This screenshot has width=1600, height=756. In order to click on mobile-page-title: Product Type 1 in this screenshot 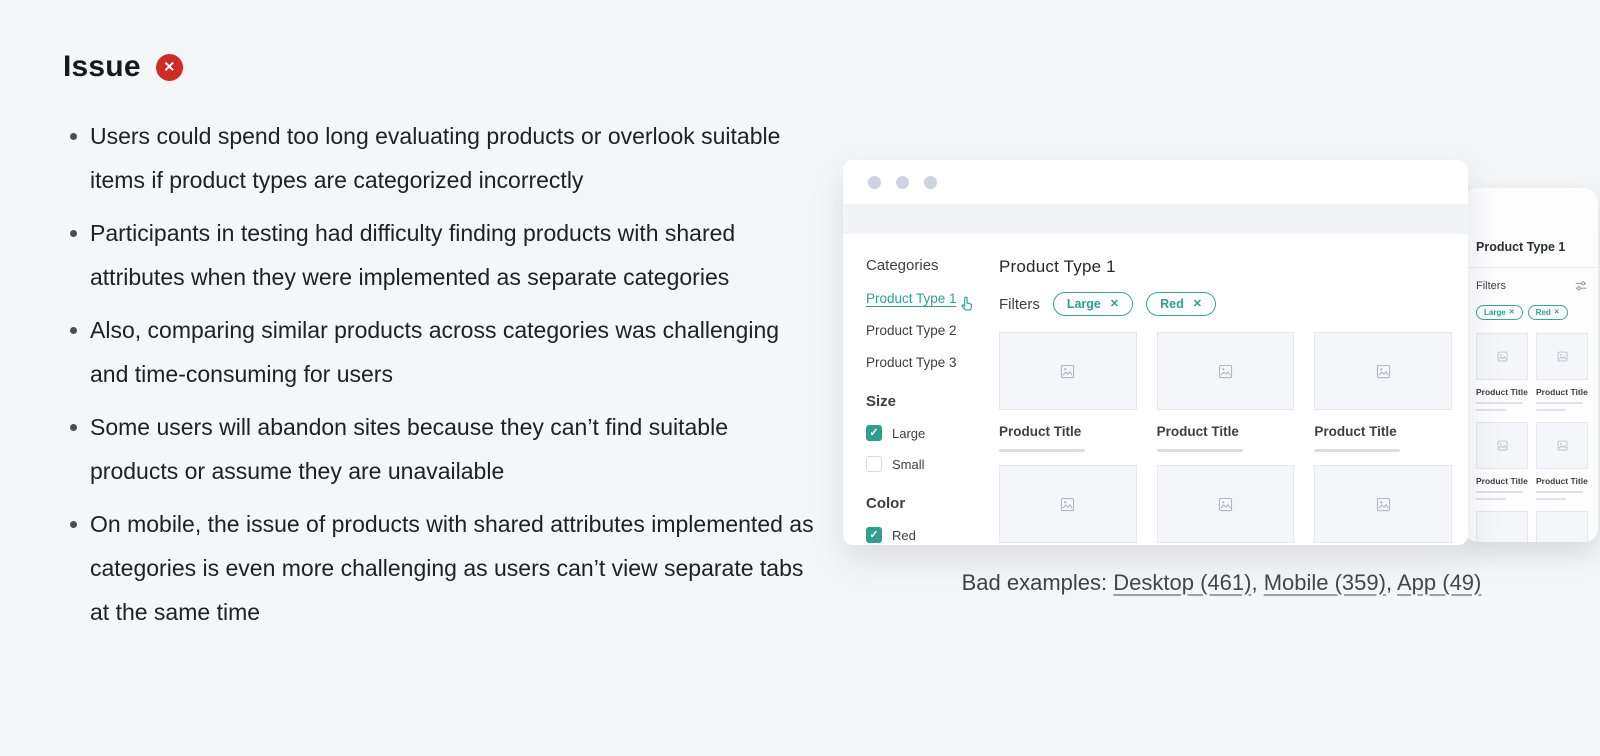, I will do `click(1521, 247)`.